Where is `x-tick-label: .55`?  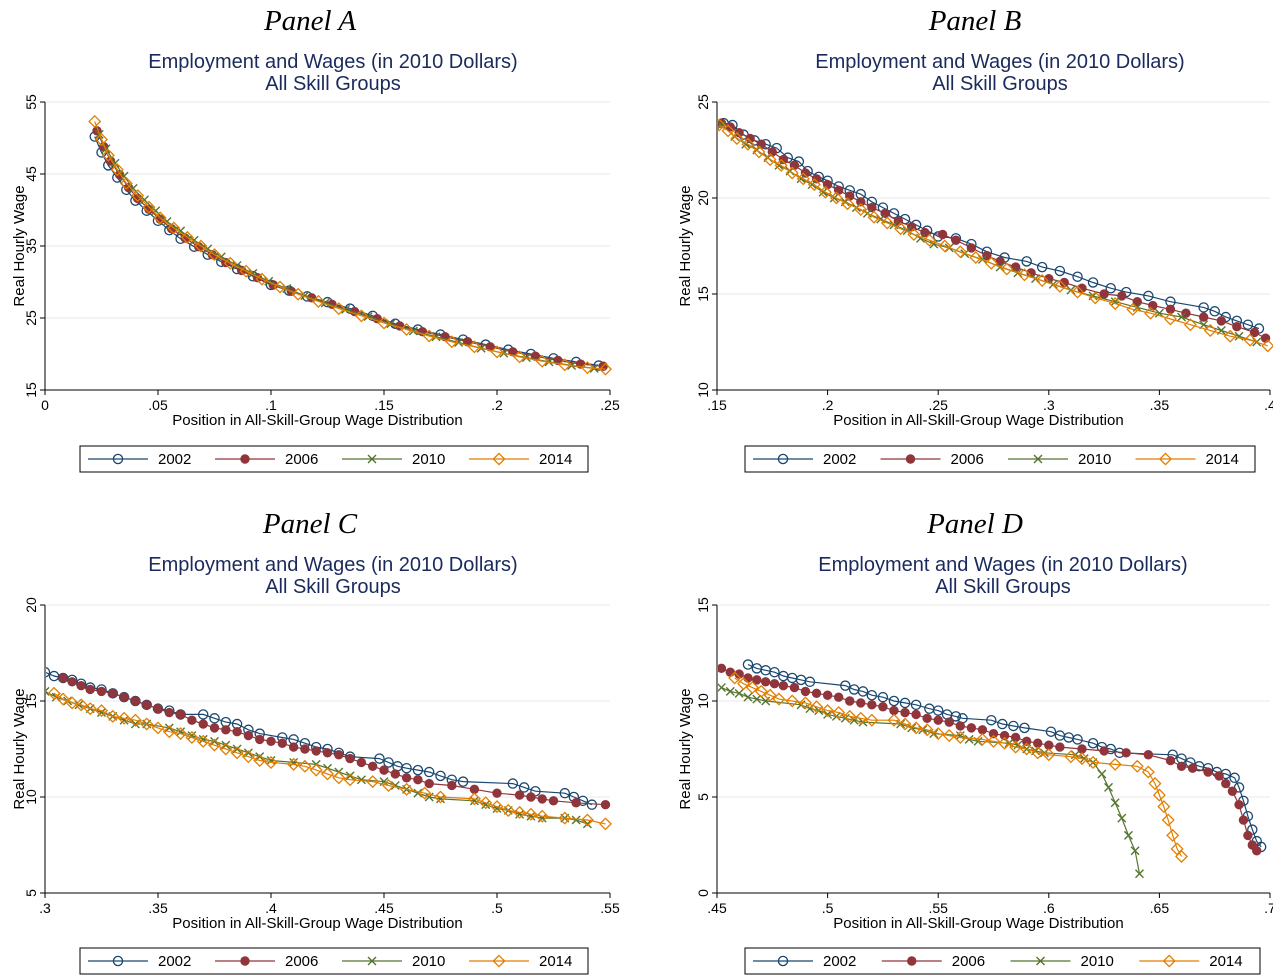
x-tick-label: .55 is located at coordinates (938, 908).